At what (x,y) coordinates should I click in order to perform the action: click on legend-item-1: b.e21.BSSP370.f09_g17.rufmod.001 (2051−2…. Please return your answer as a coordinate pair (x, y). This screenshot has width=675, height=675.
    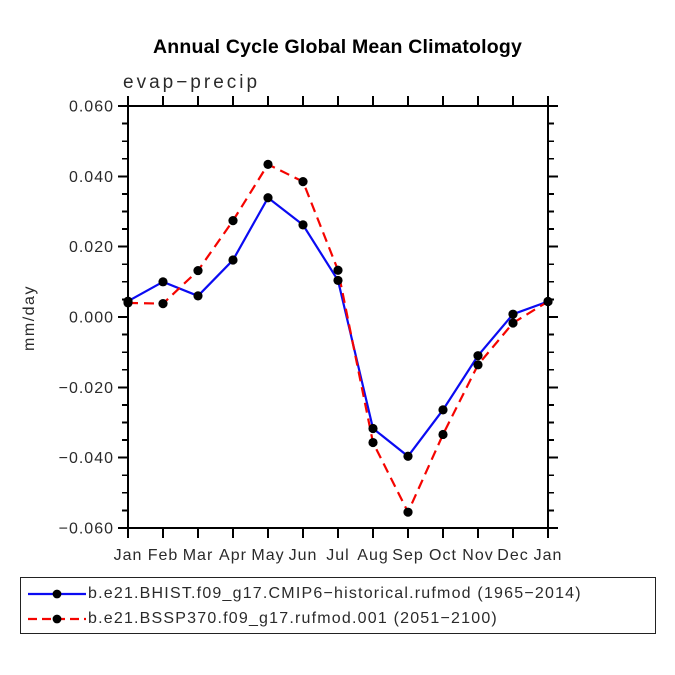
    Looking at the image, I should click on (338, 618).